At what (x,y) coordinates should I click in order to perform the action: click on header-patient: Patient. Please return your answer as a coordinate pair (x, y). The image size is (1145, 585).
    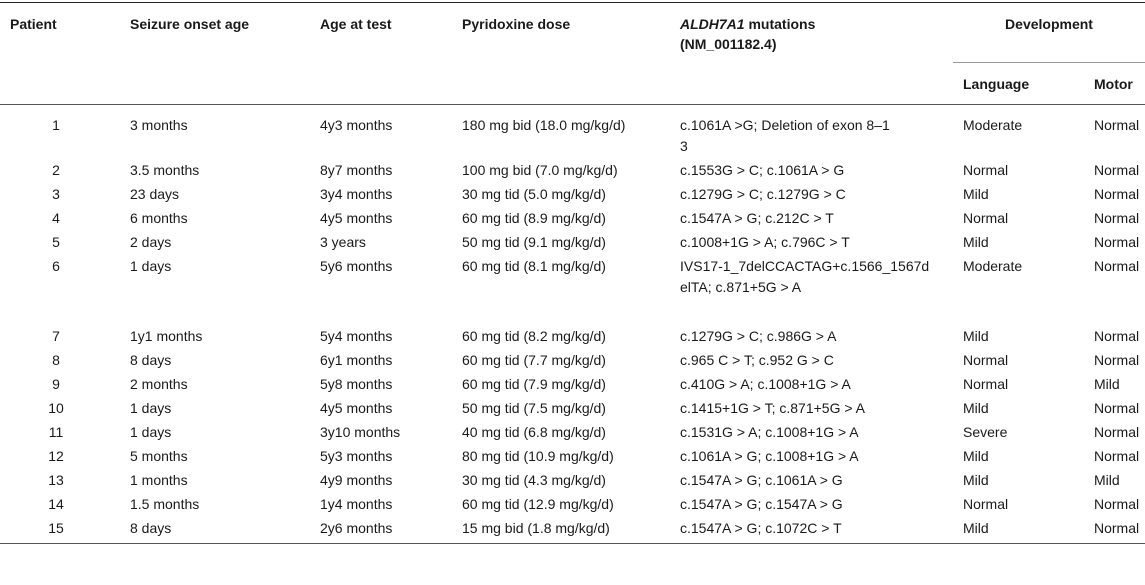
    Looking at the image, I should click on (60, 53).